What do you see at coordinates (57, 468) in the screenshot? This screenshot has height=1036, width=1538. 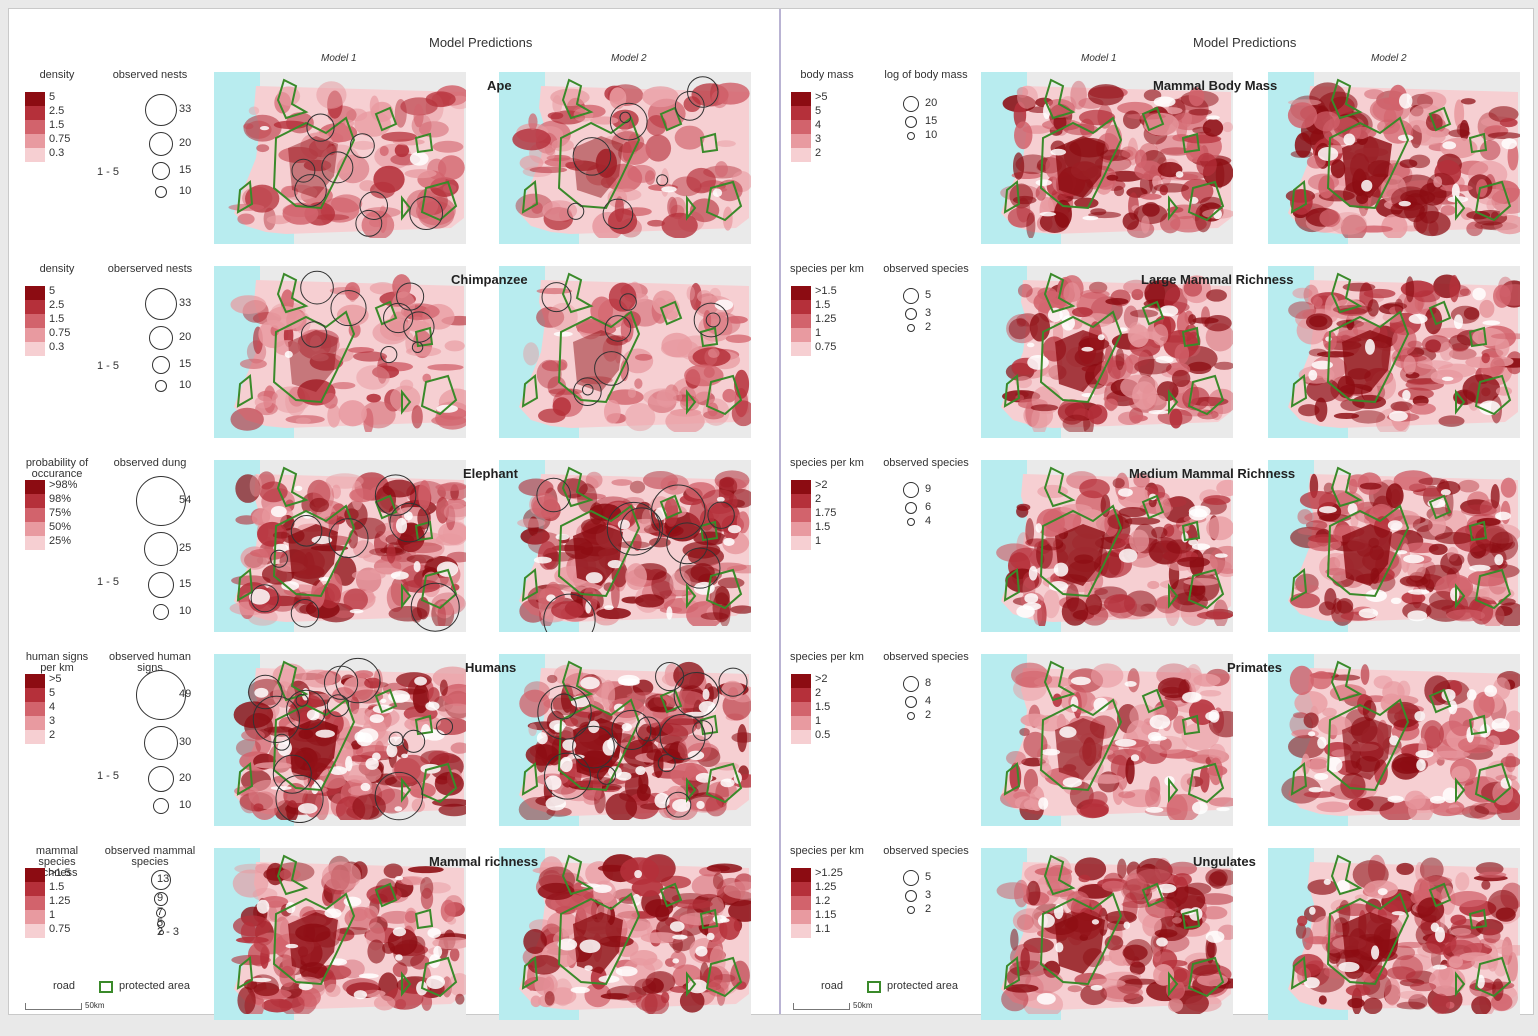 I see `legend-title: probability of occurance` at bounding box center [57, 468].